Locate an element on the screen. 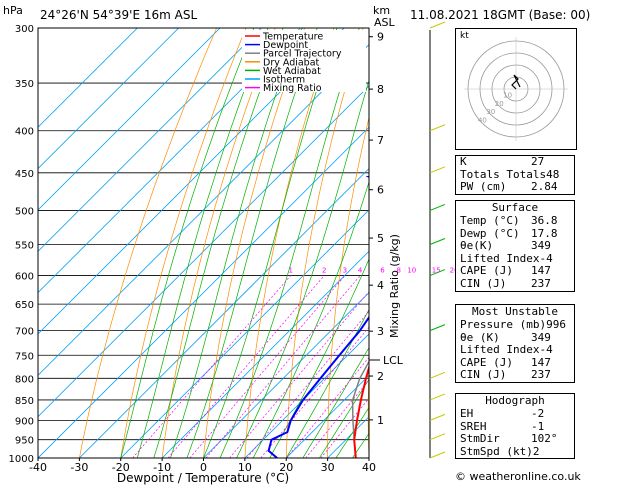 This screenshot has height=486, width=629. pressure-tick-label: 850 is located at coordinates (24, 401).